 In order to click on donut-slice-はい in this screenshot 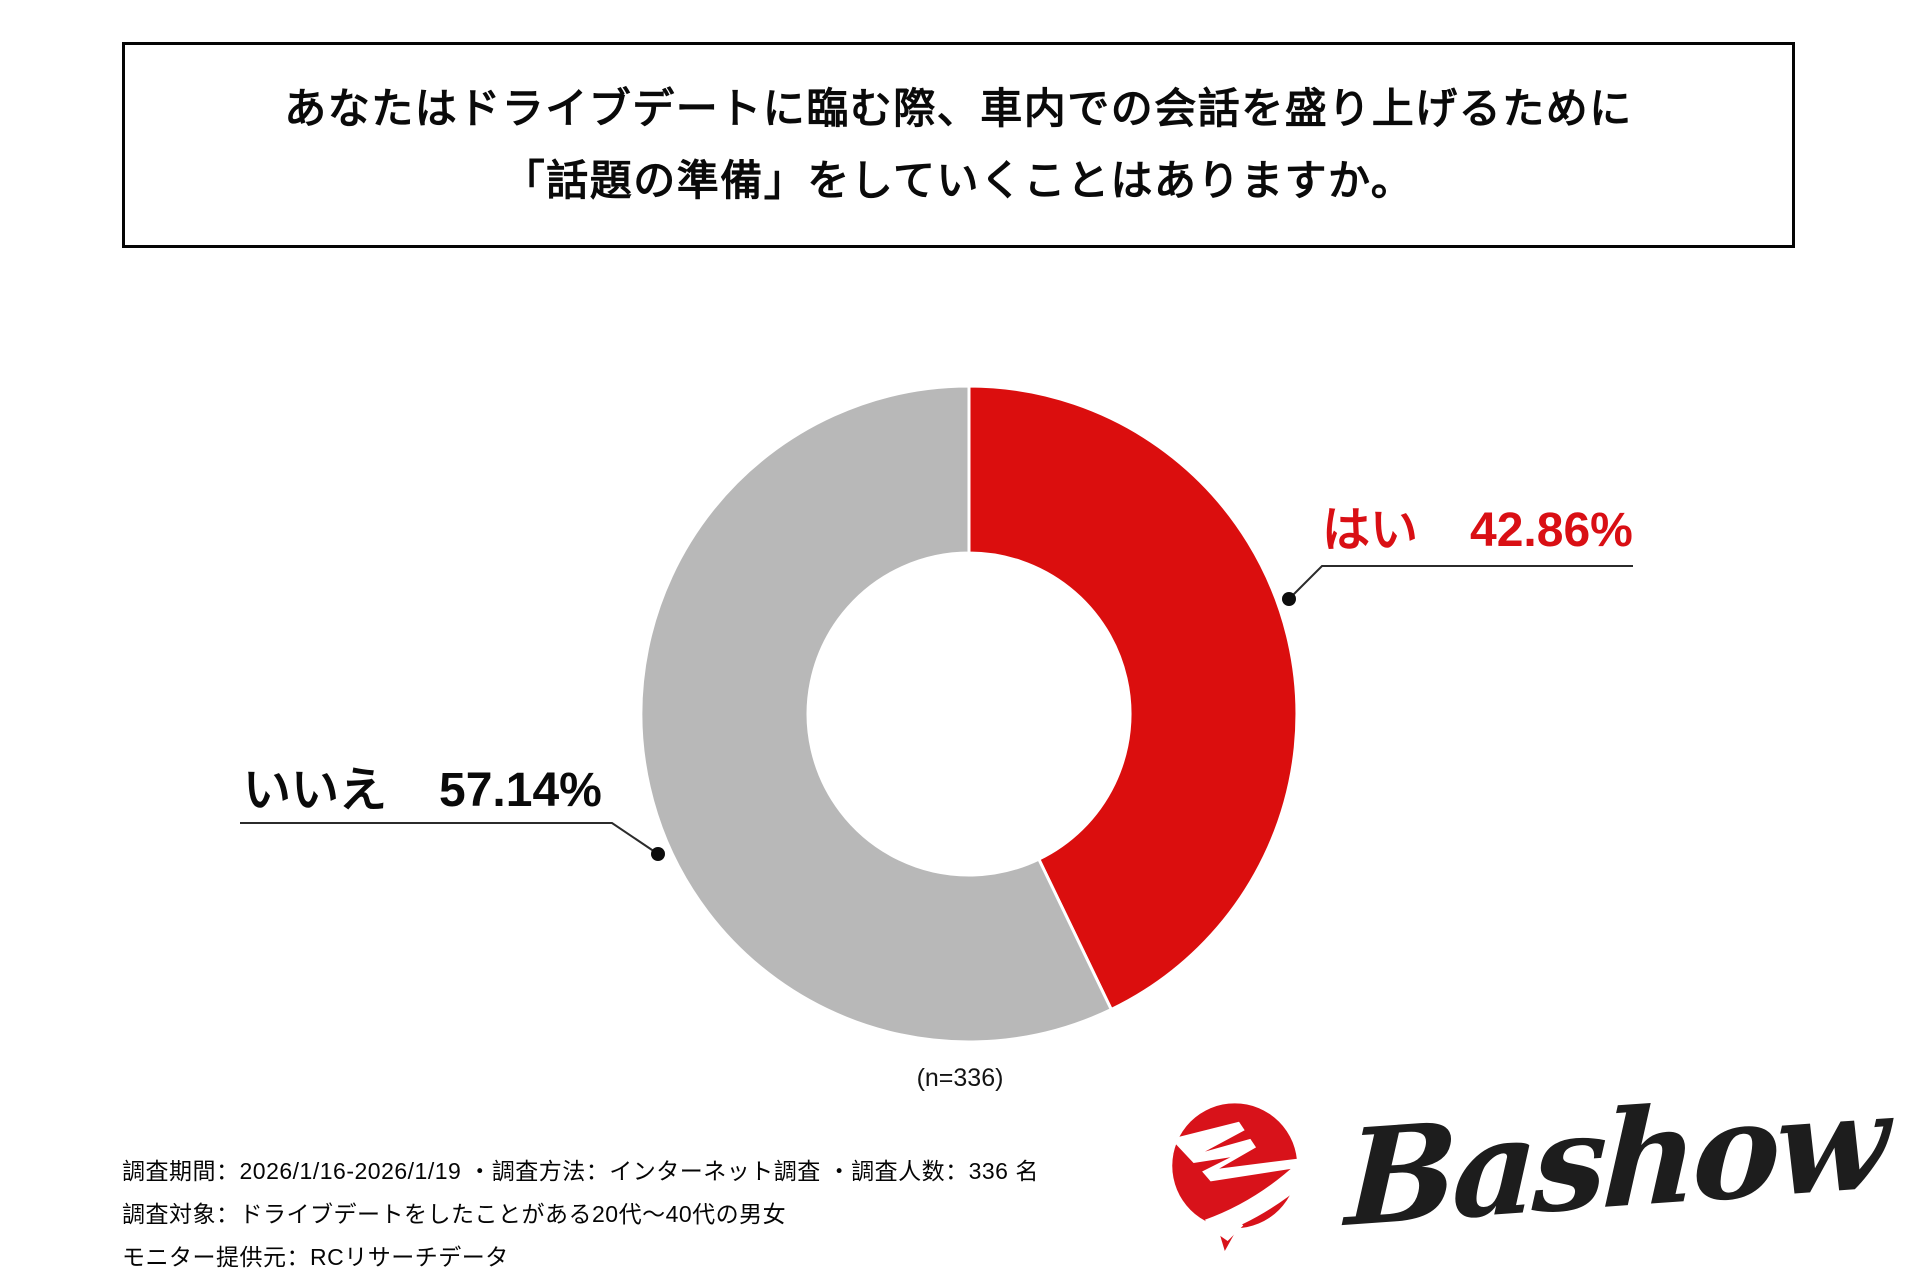, I will do `click(1133, 698)`.